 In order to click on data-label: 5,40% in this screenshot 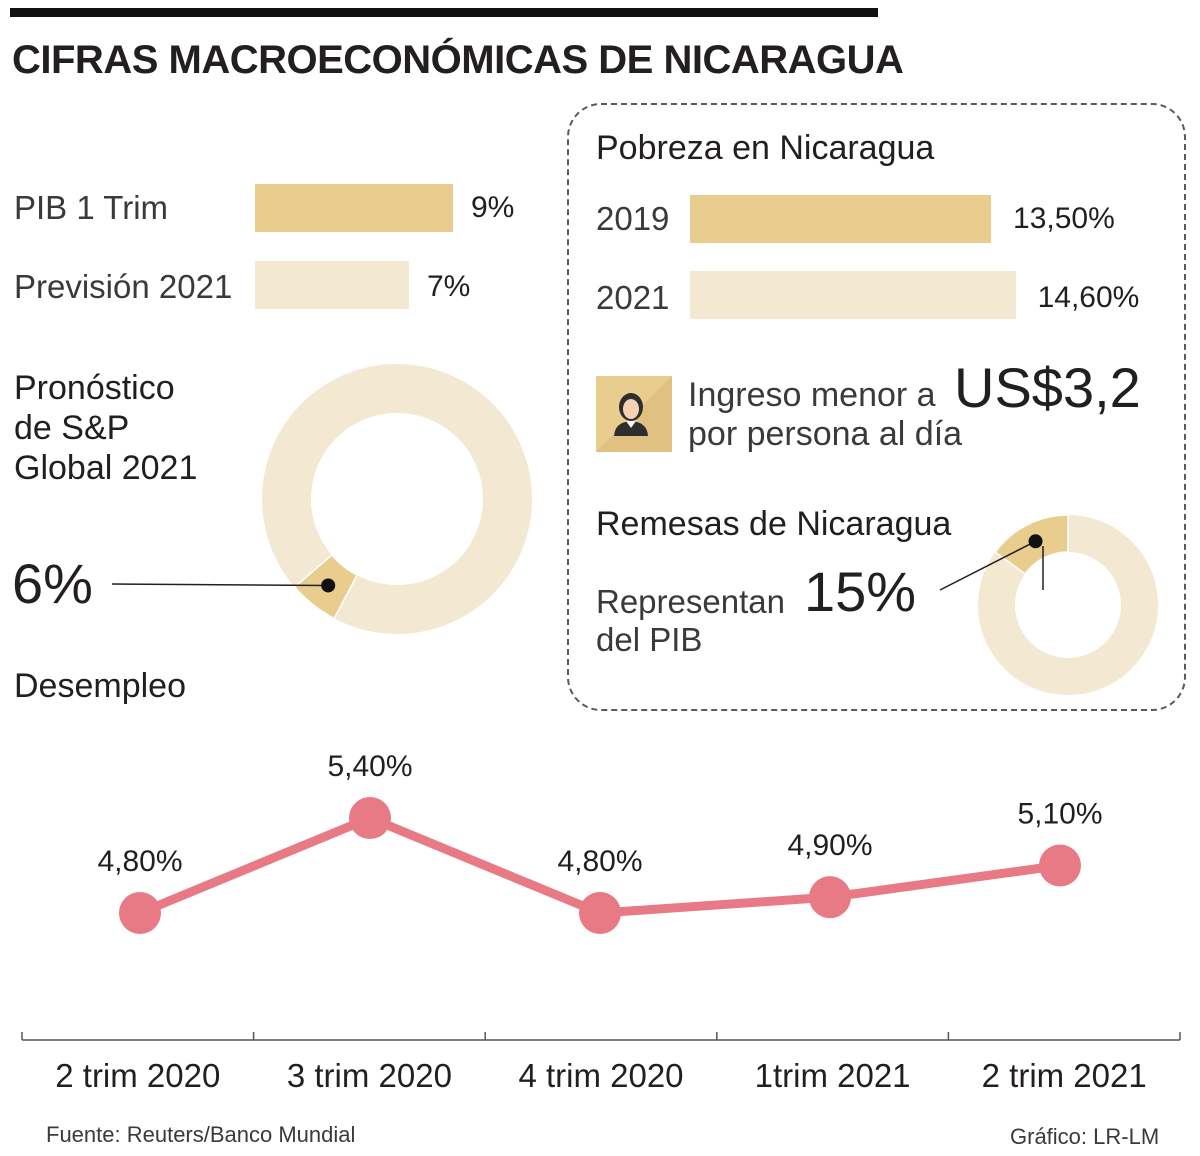, I will do `click(369, 766)`.